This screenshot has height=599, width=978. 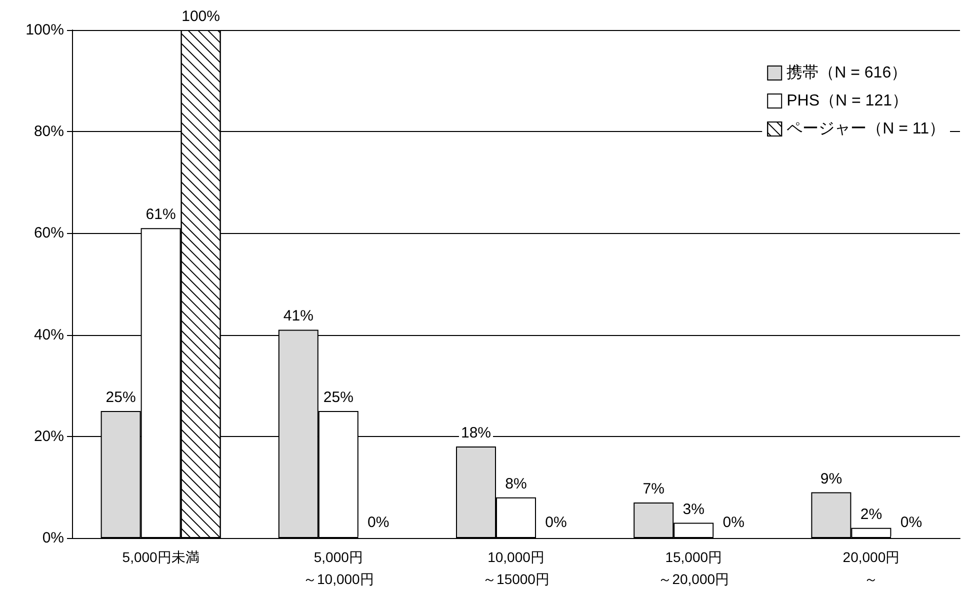 I want to click on data-label: 3%, so click(x=693, y=509).